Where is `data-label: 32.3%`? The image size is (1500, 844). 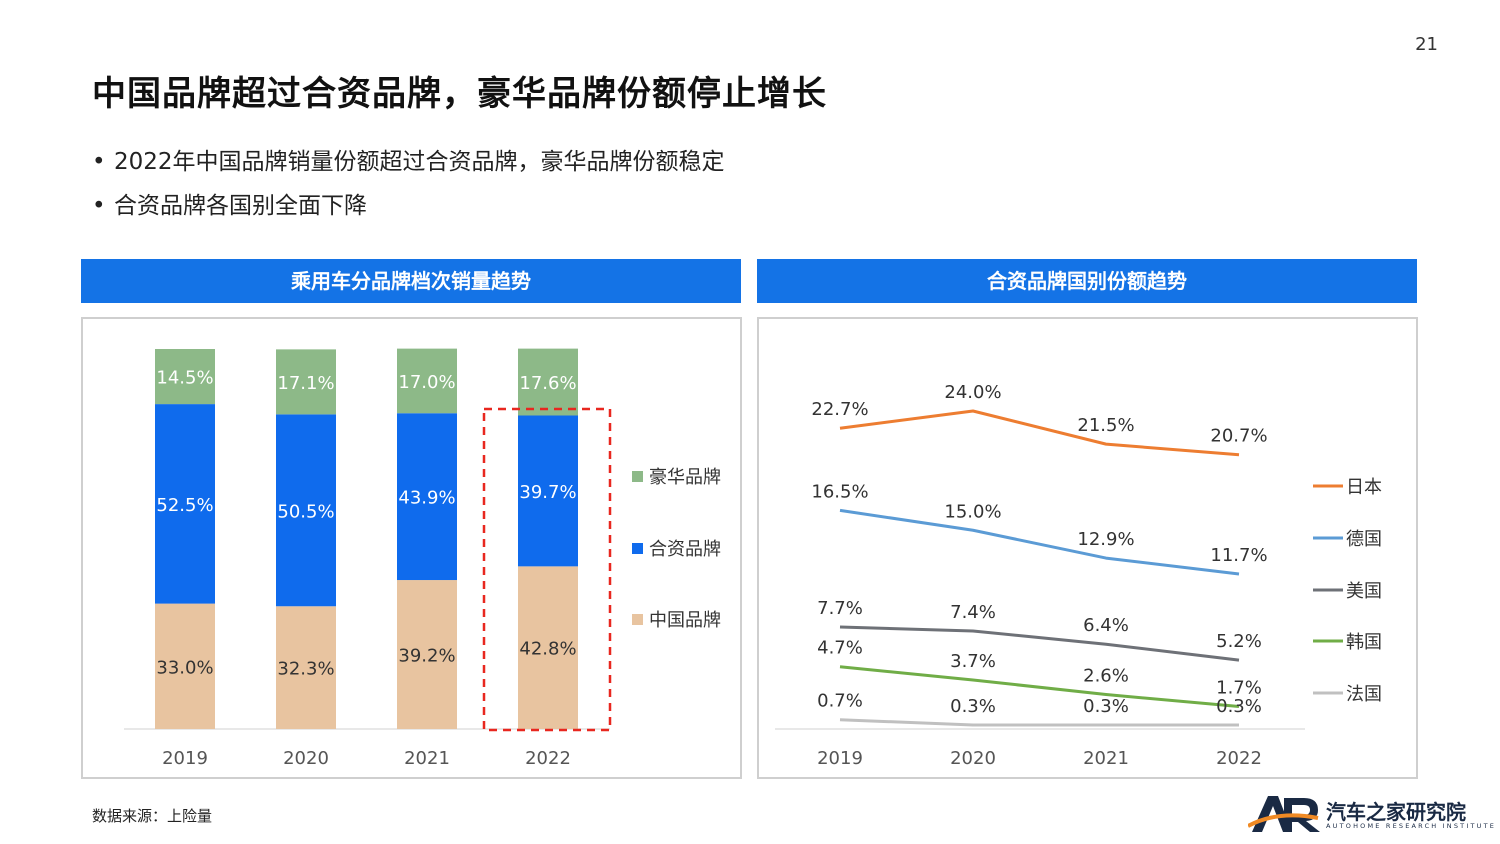 data-label: 32.3% is located at coordinates (305, 669).